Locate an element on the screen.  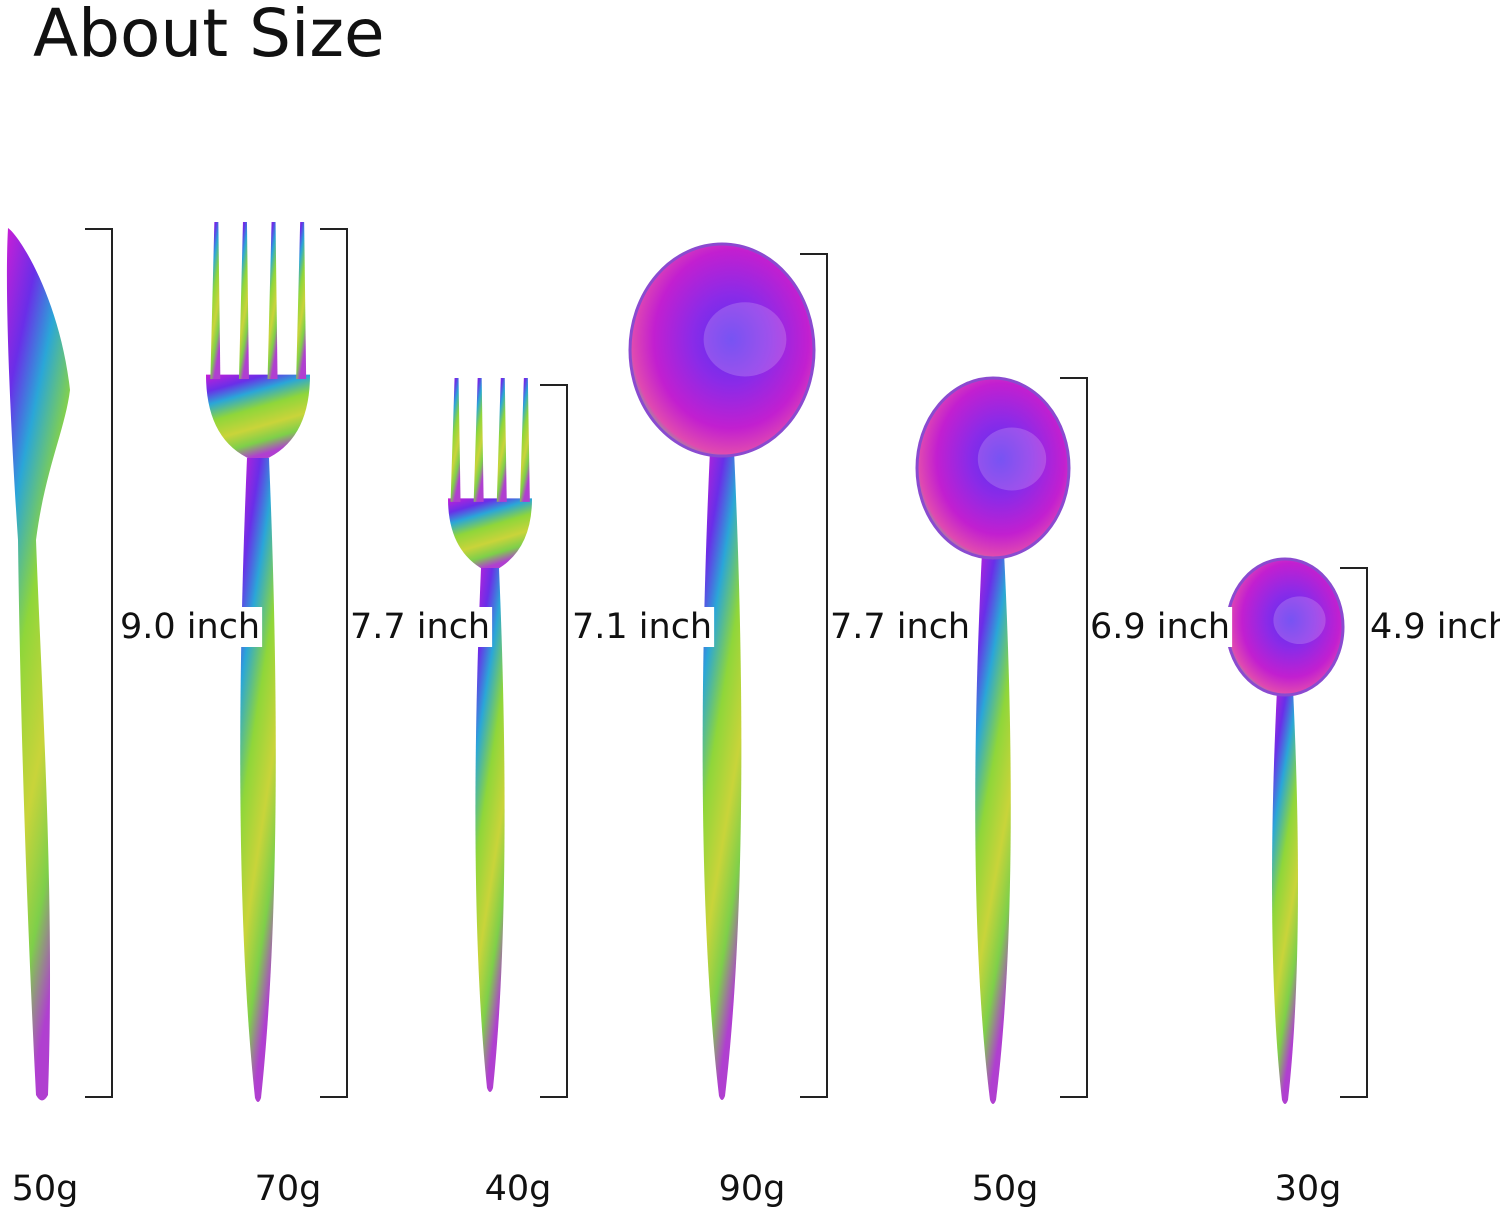
weight-label: 40g is located at coordinates (518, 1189).